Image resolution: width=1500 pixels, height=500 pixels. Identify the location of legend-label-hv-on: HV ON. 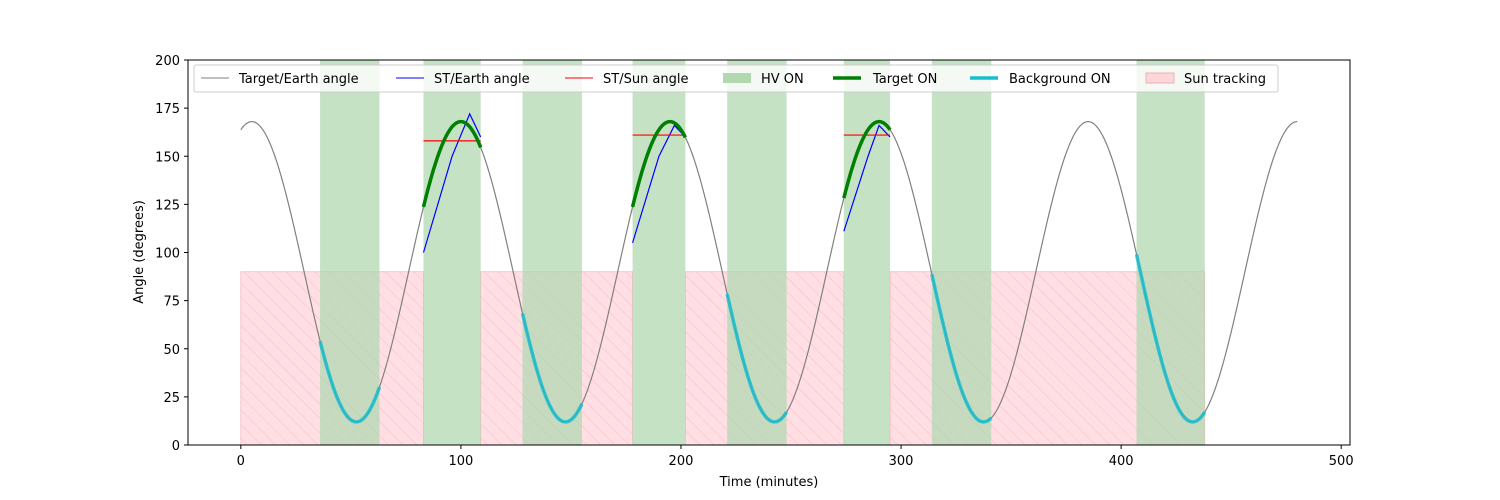
(782, 79).